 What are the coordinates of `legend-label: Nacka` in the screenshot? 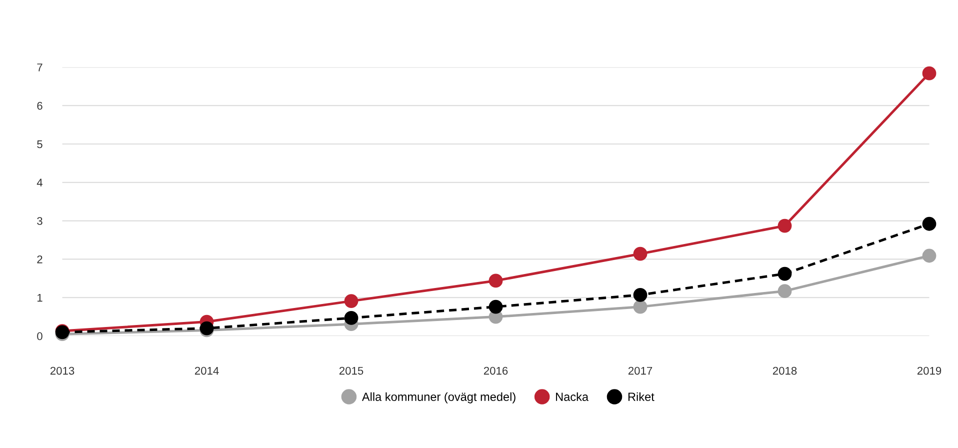 It's located at (572, 396).